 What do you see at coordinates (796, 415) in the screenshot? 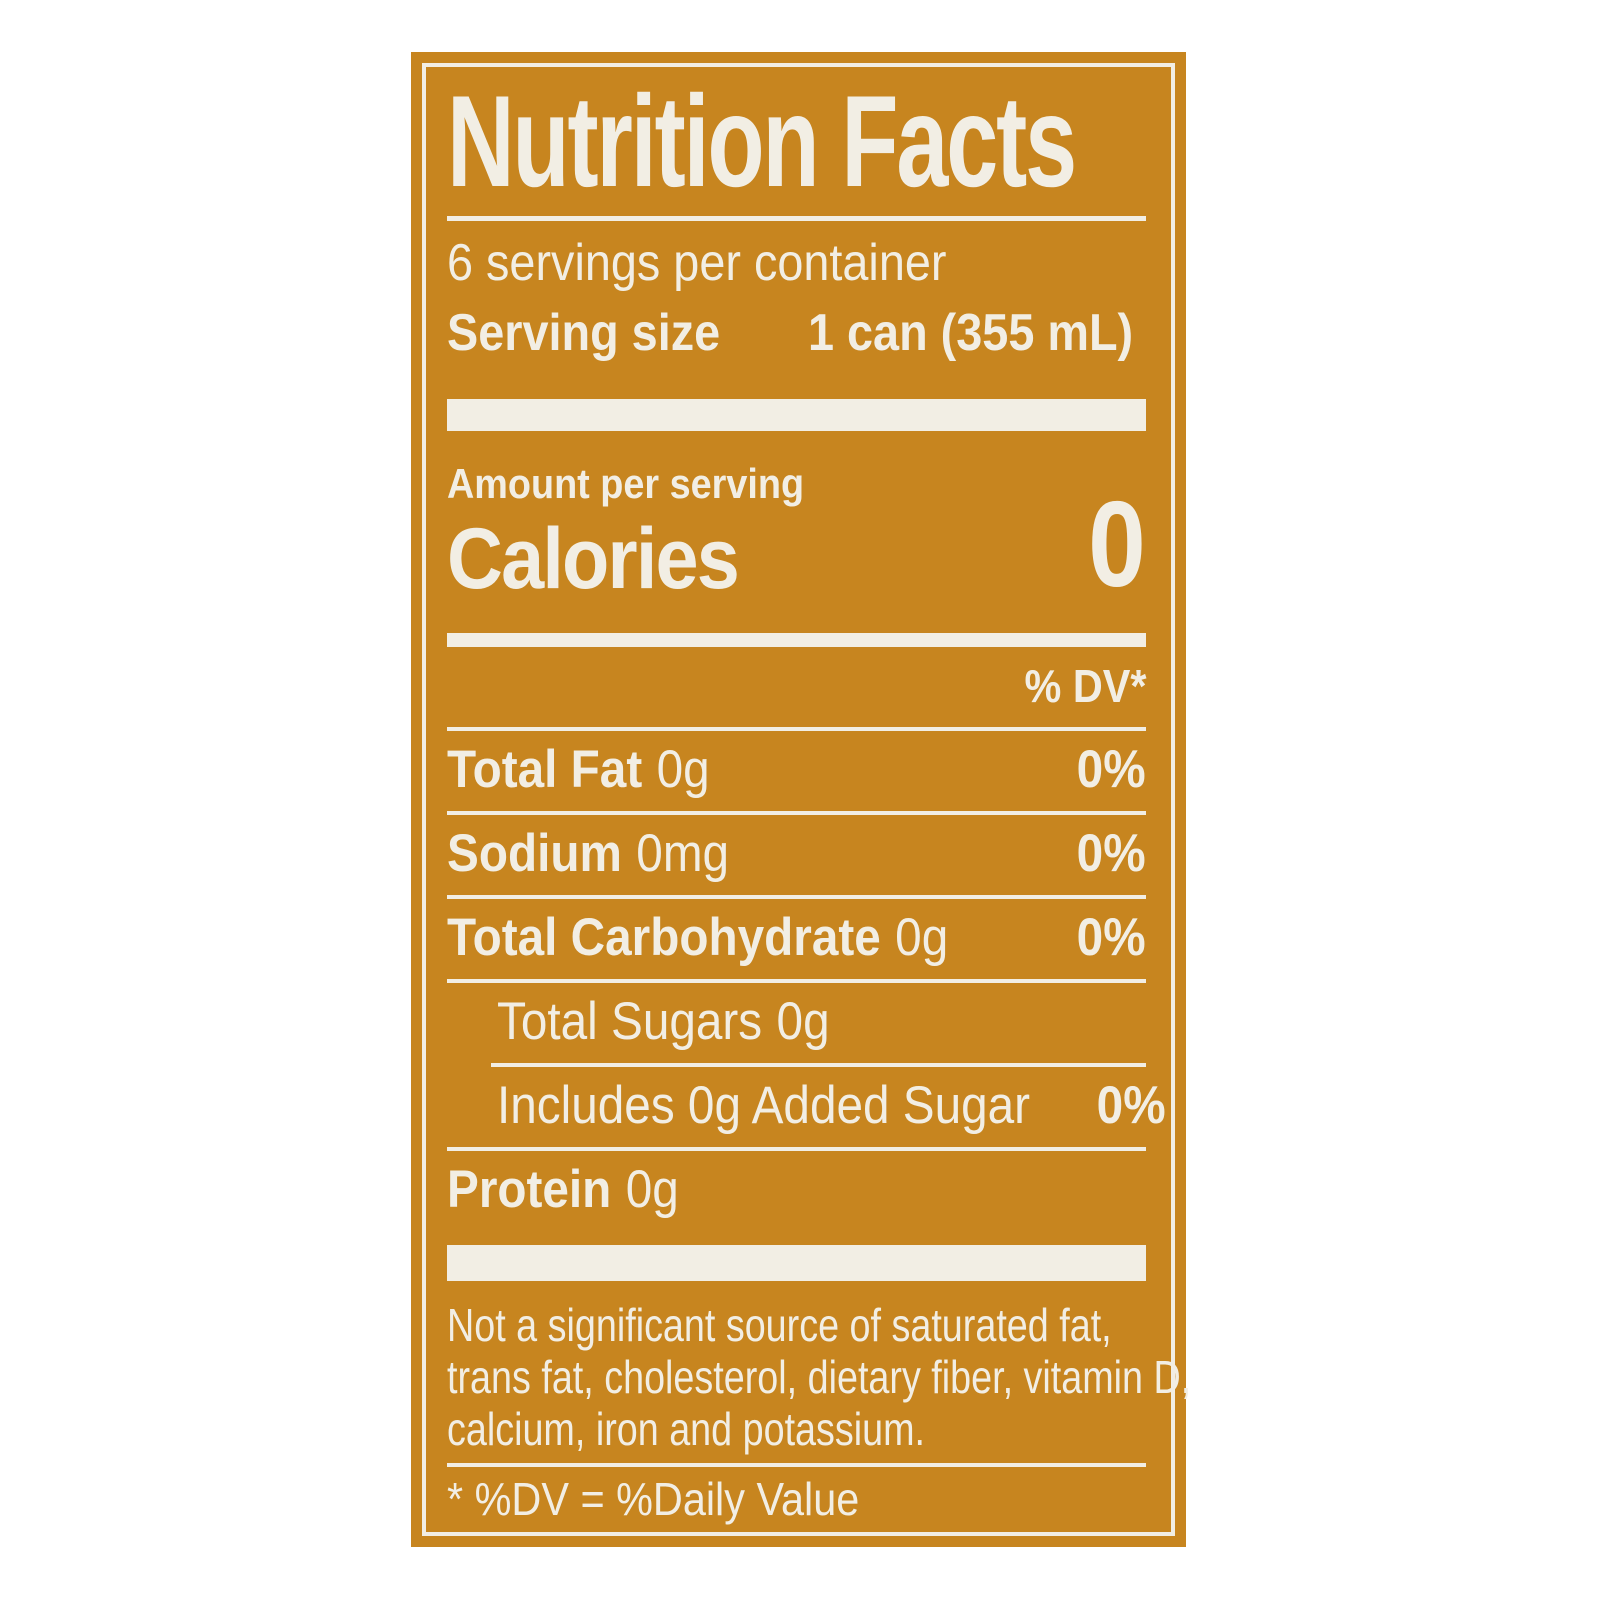
I see `section-bar-top` at bounding box center [796, 415].